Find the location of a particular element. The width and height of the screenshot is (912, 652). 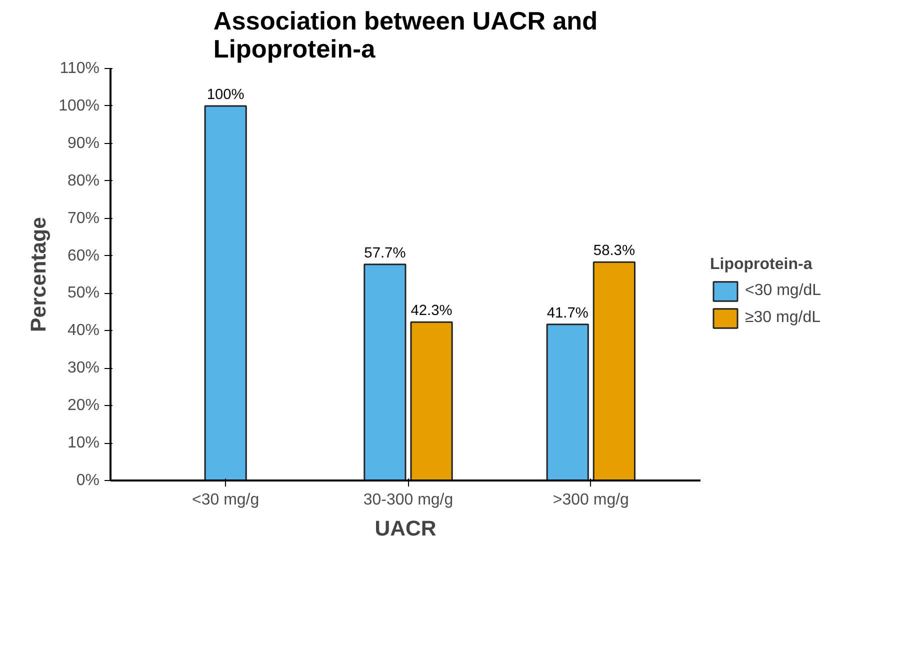

chart-title: Association between UACR and Lipoprotein-a is located at coordinates (405, 36).